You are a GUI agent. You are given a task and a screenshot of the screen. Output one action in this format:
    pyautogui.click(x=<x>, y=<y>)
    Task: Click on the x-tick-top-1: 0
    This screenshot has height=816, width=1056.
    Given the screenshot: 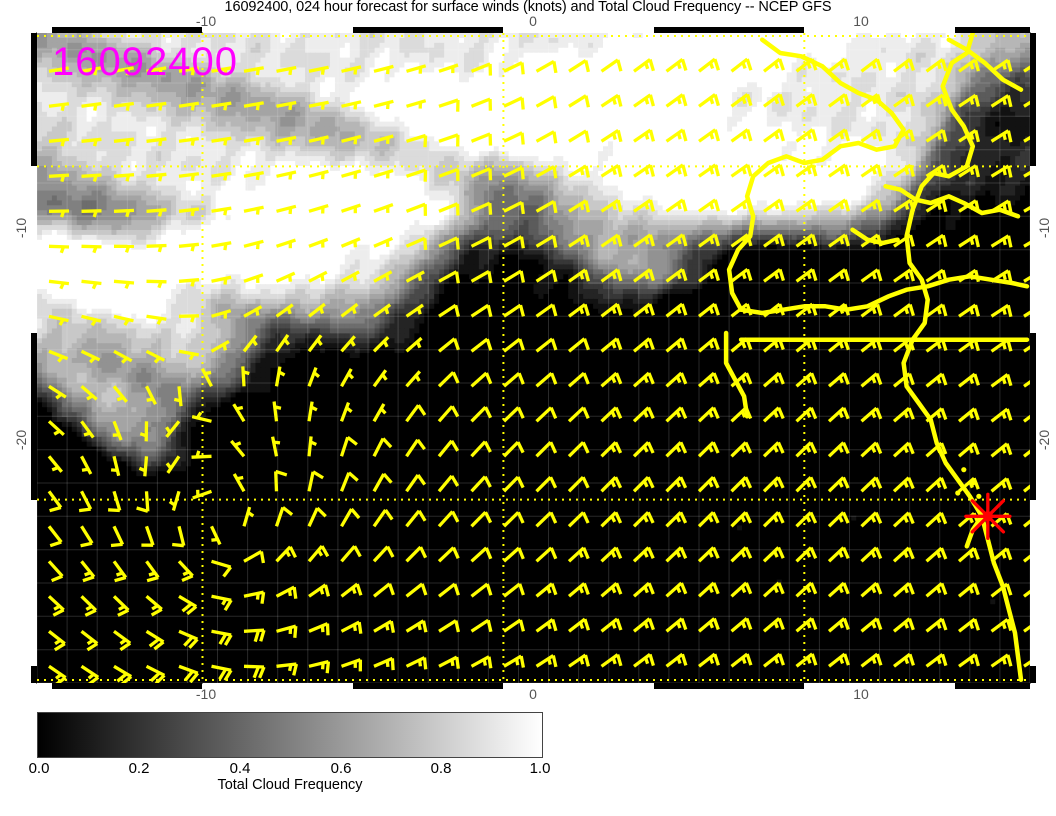 What is the action you would take?
    pyautogui.click(x=533, y=21)
    